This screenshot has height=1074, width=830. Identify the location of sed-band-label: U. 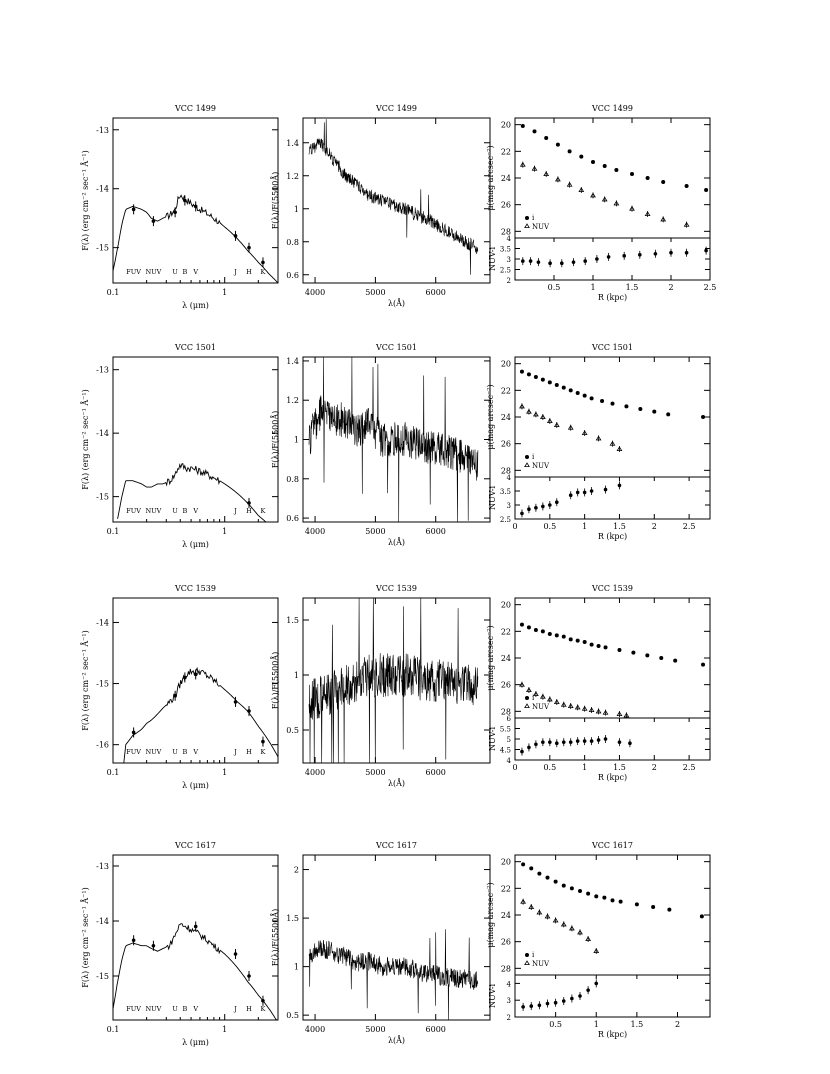
(175, 1009).